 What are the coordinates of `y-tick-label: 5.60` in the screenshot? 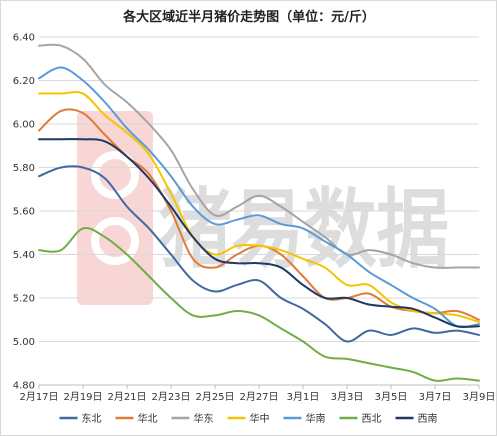 It's located at (24, 212).